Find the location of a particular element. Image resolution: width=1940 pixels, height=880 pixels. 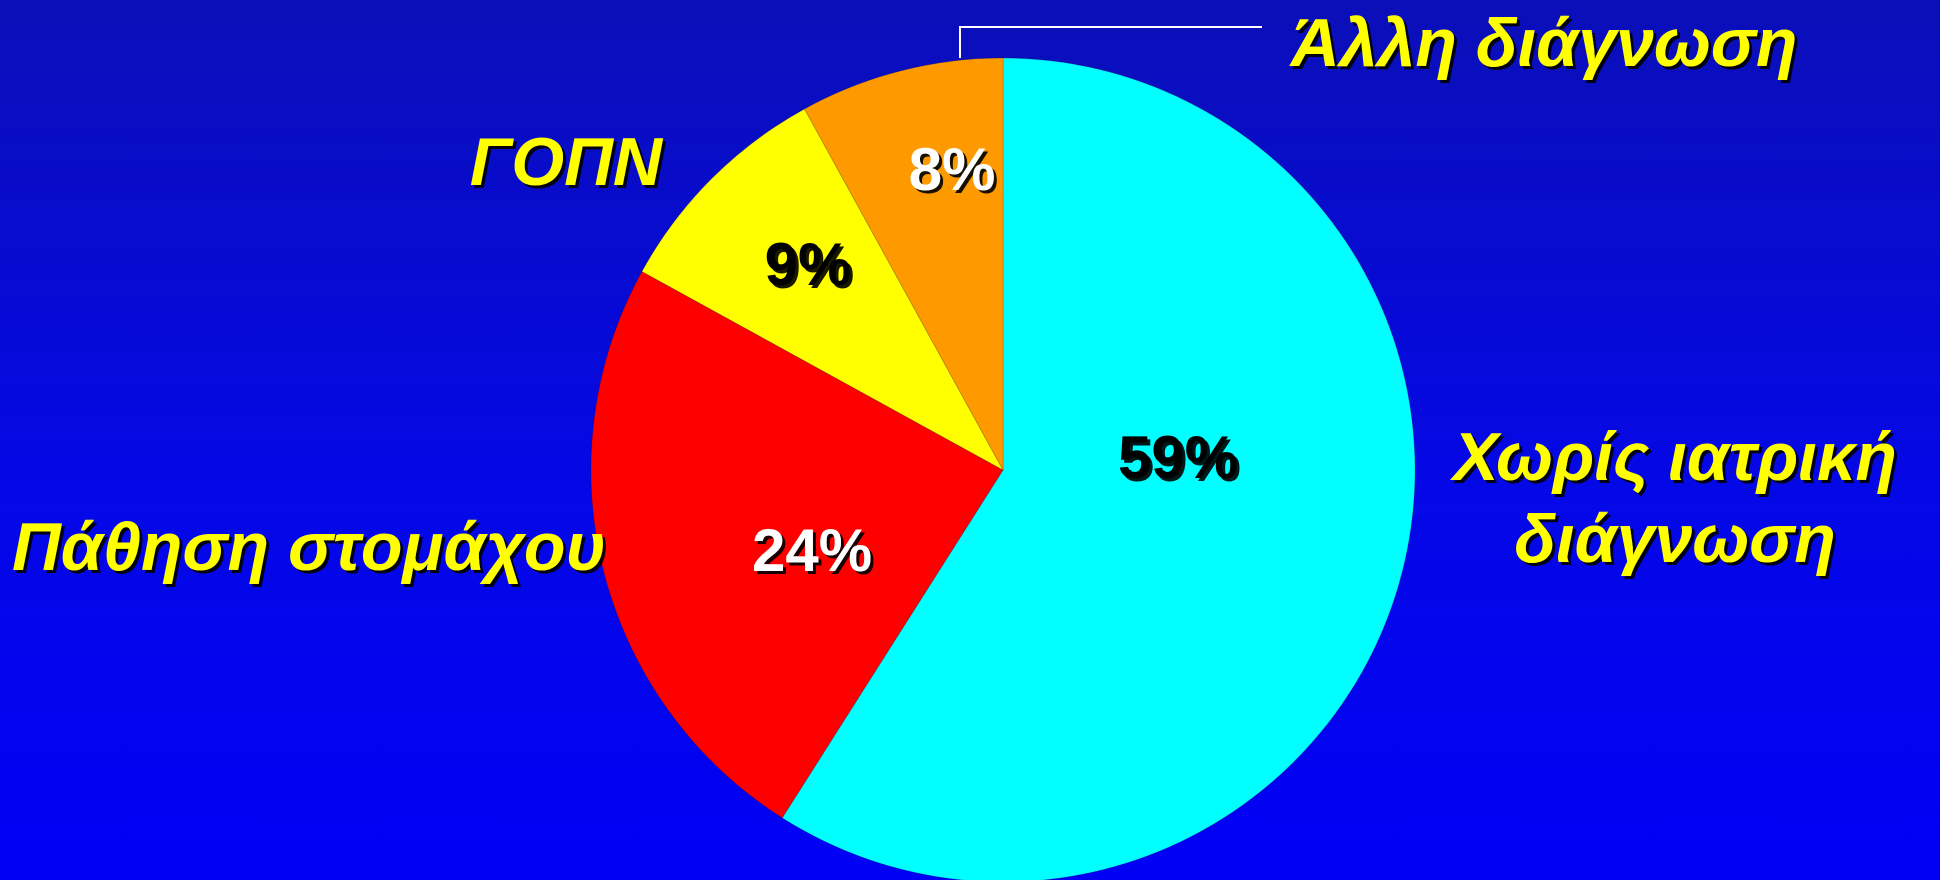

slice-category-label: Άλλη διάγνωση is located at coordinates (1543, 43).